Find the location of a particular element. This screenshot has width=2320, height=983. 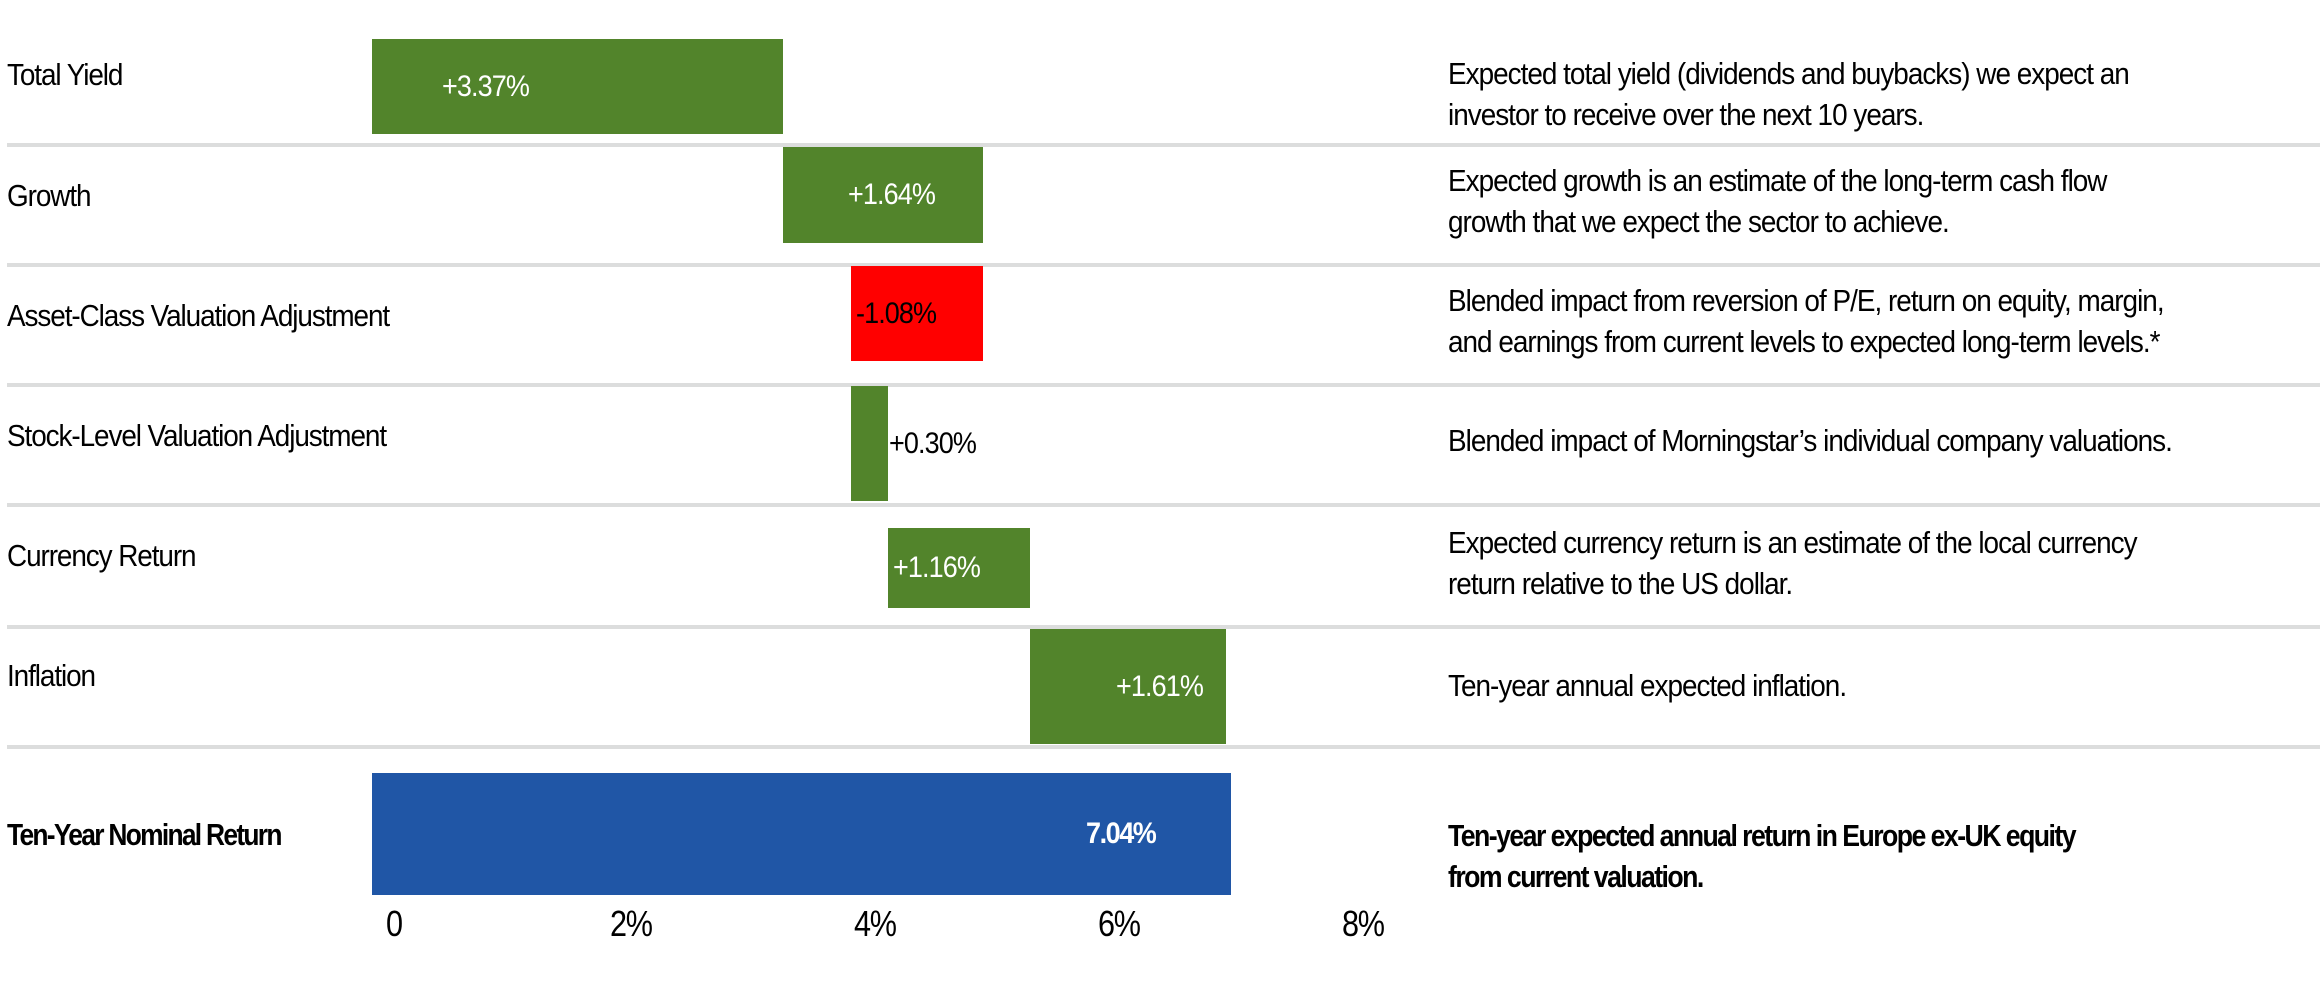

category-label: Asset-Class Valuation Adjustment is located at coordinates (198, 315).